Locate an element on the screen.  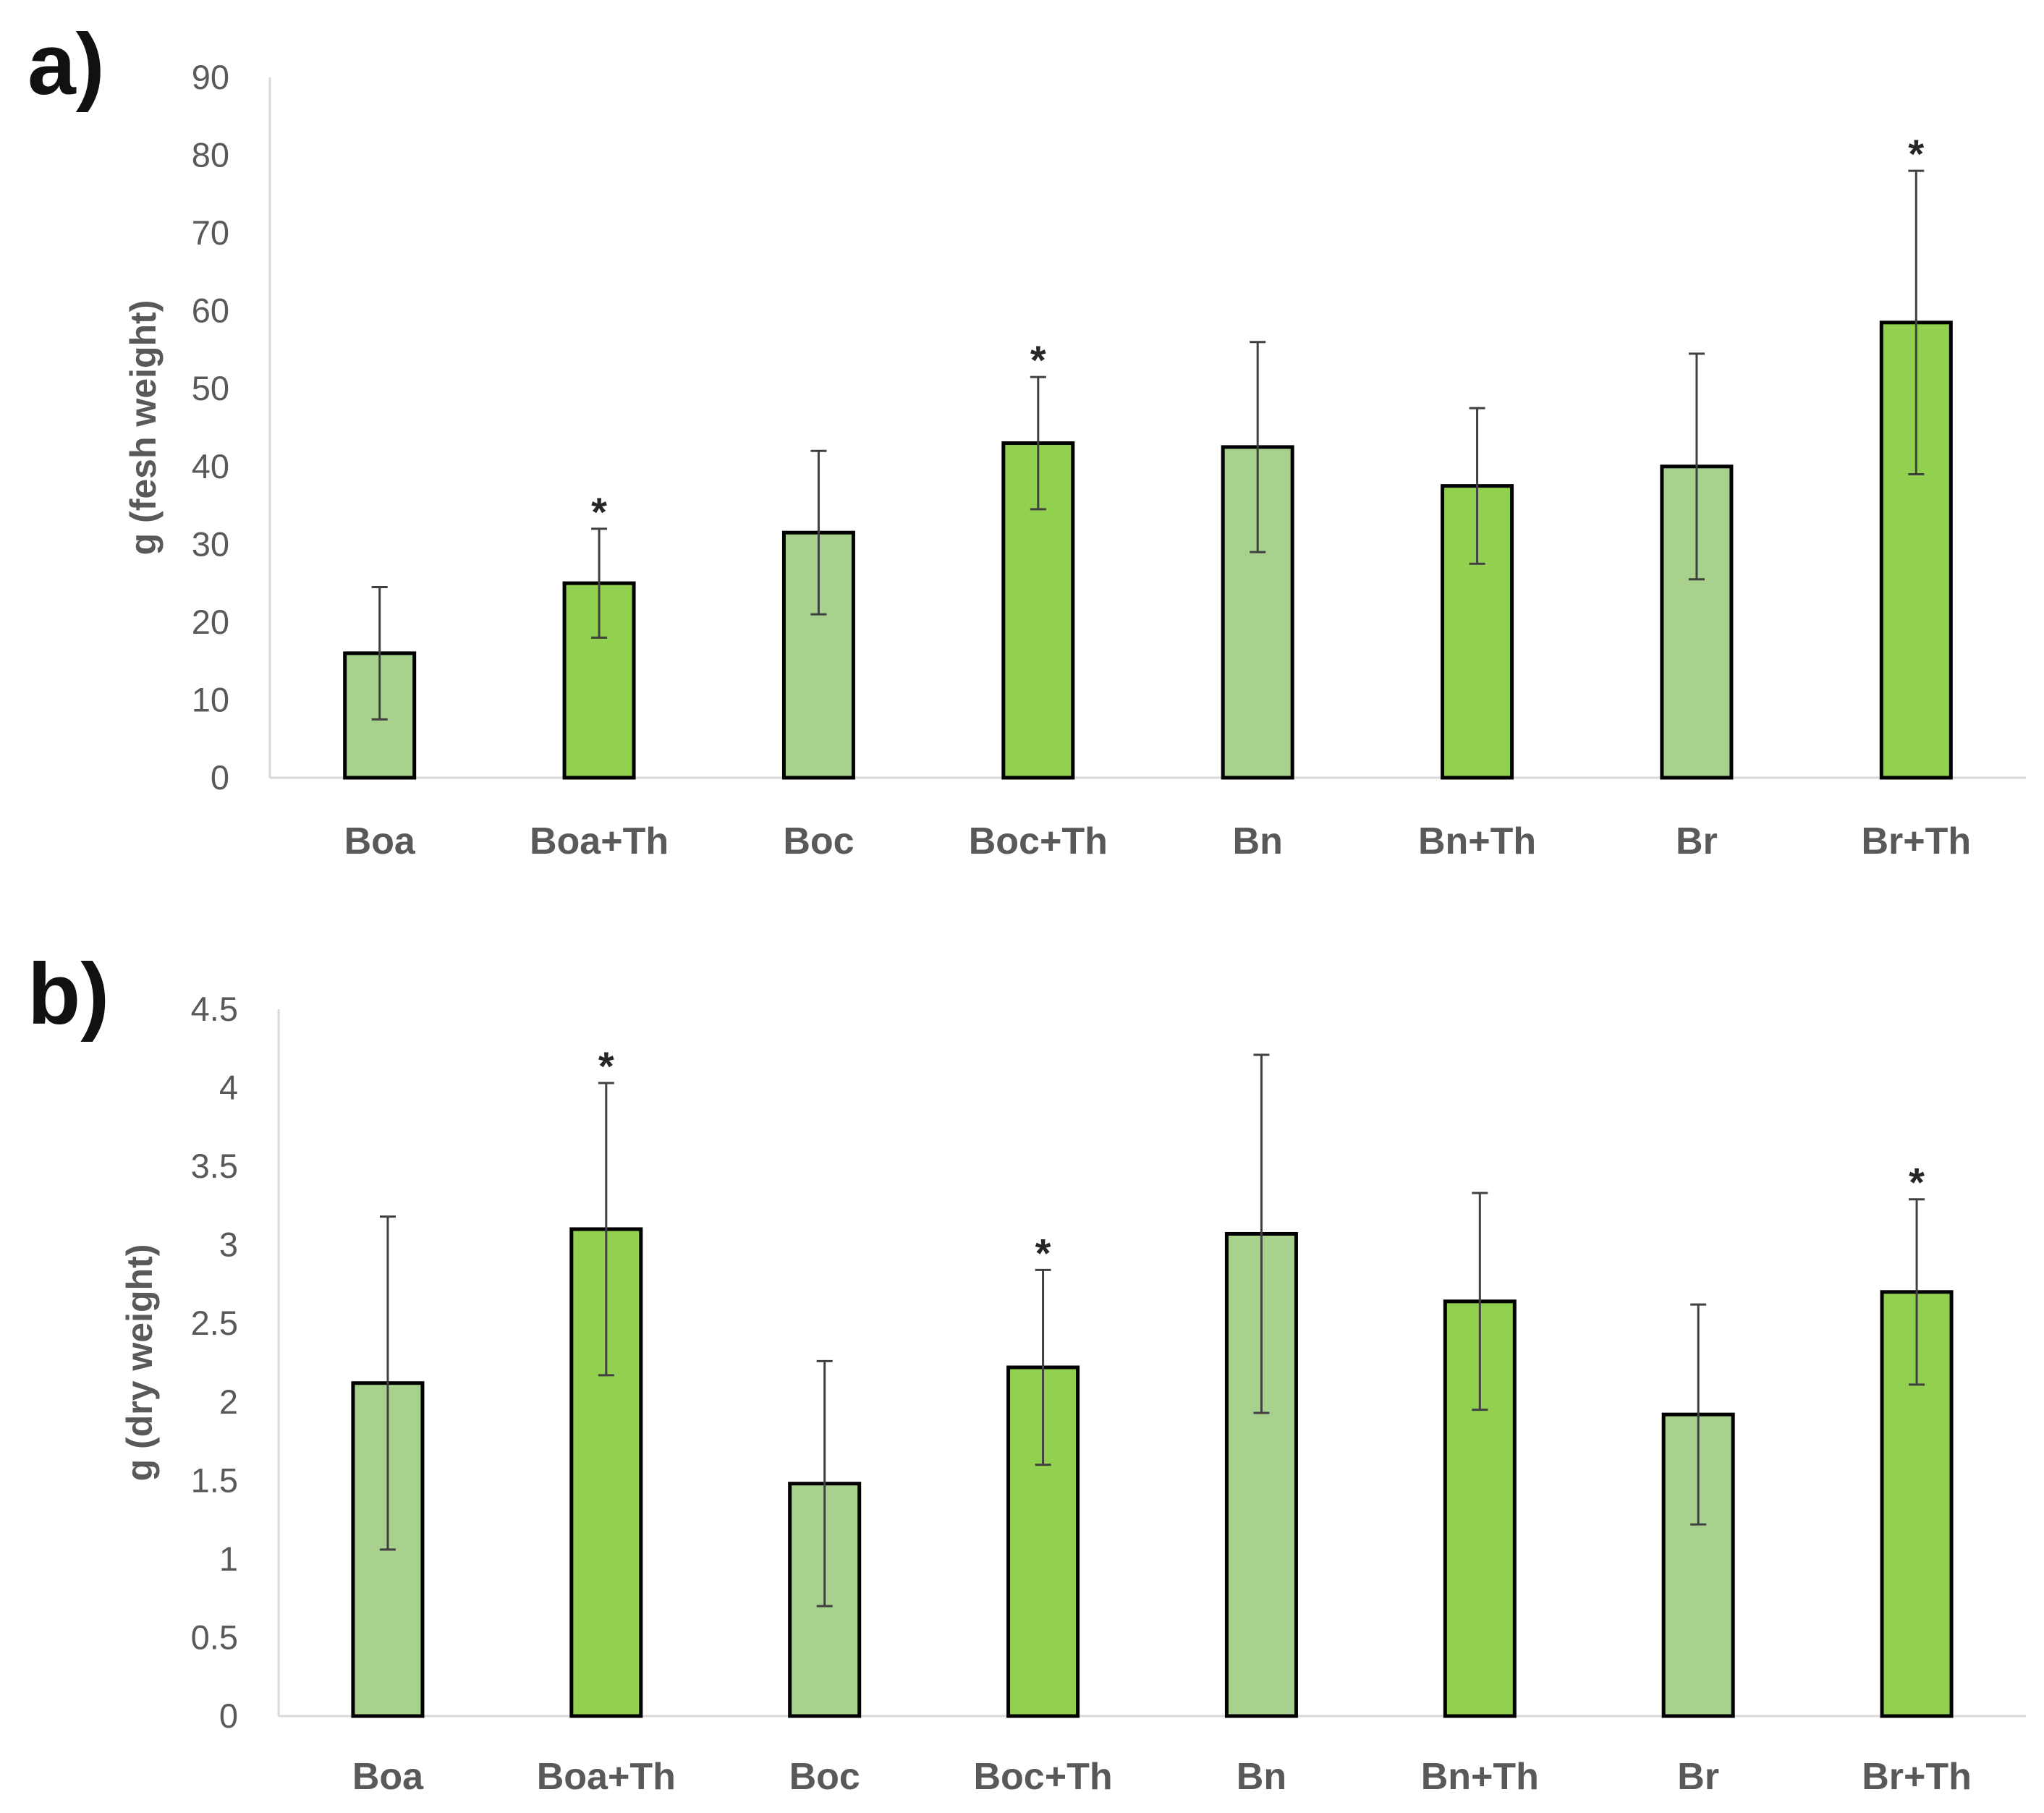
chart-b-category-label: Boa is located at coordinates (388, 1777).